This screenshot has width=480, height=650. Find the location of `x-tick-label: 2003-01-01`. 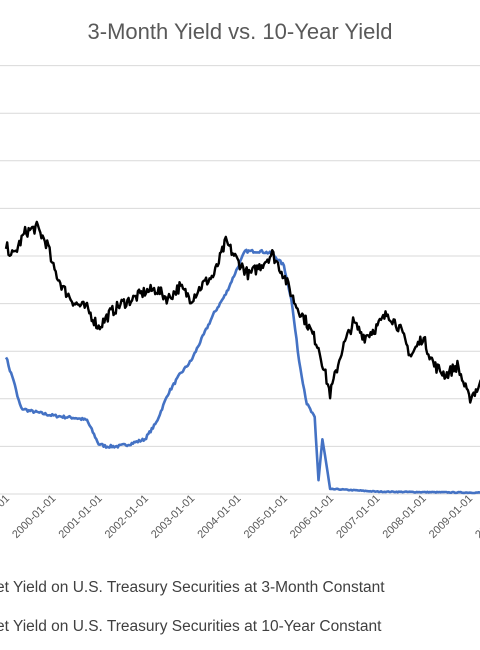

x-tick-label: 2003-01-01 is located at coordinates (173, 517).